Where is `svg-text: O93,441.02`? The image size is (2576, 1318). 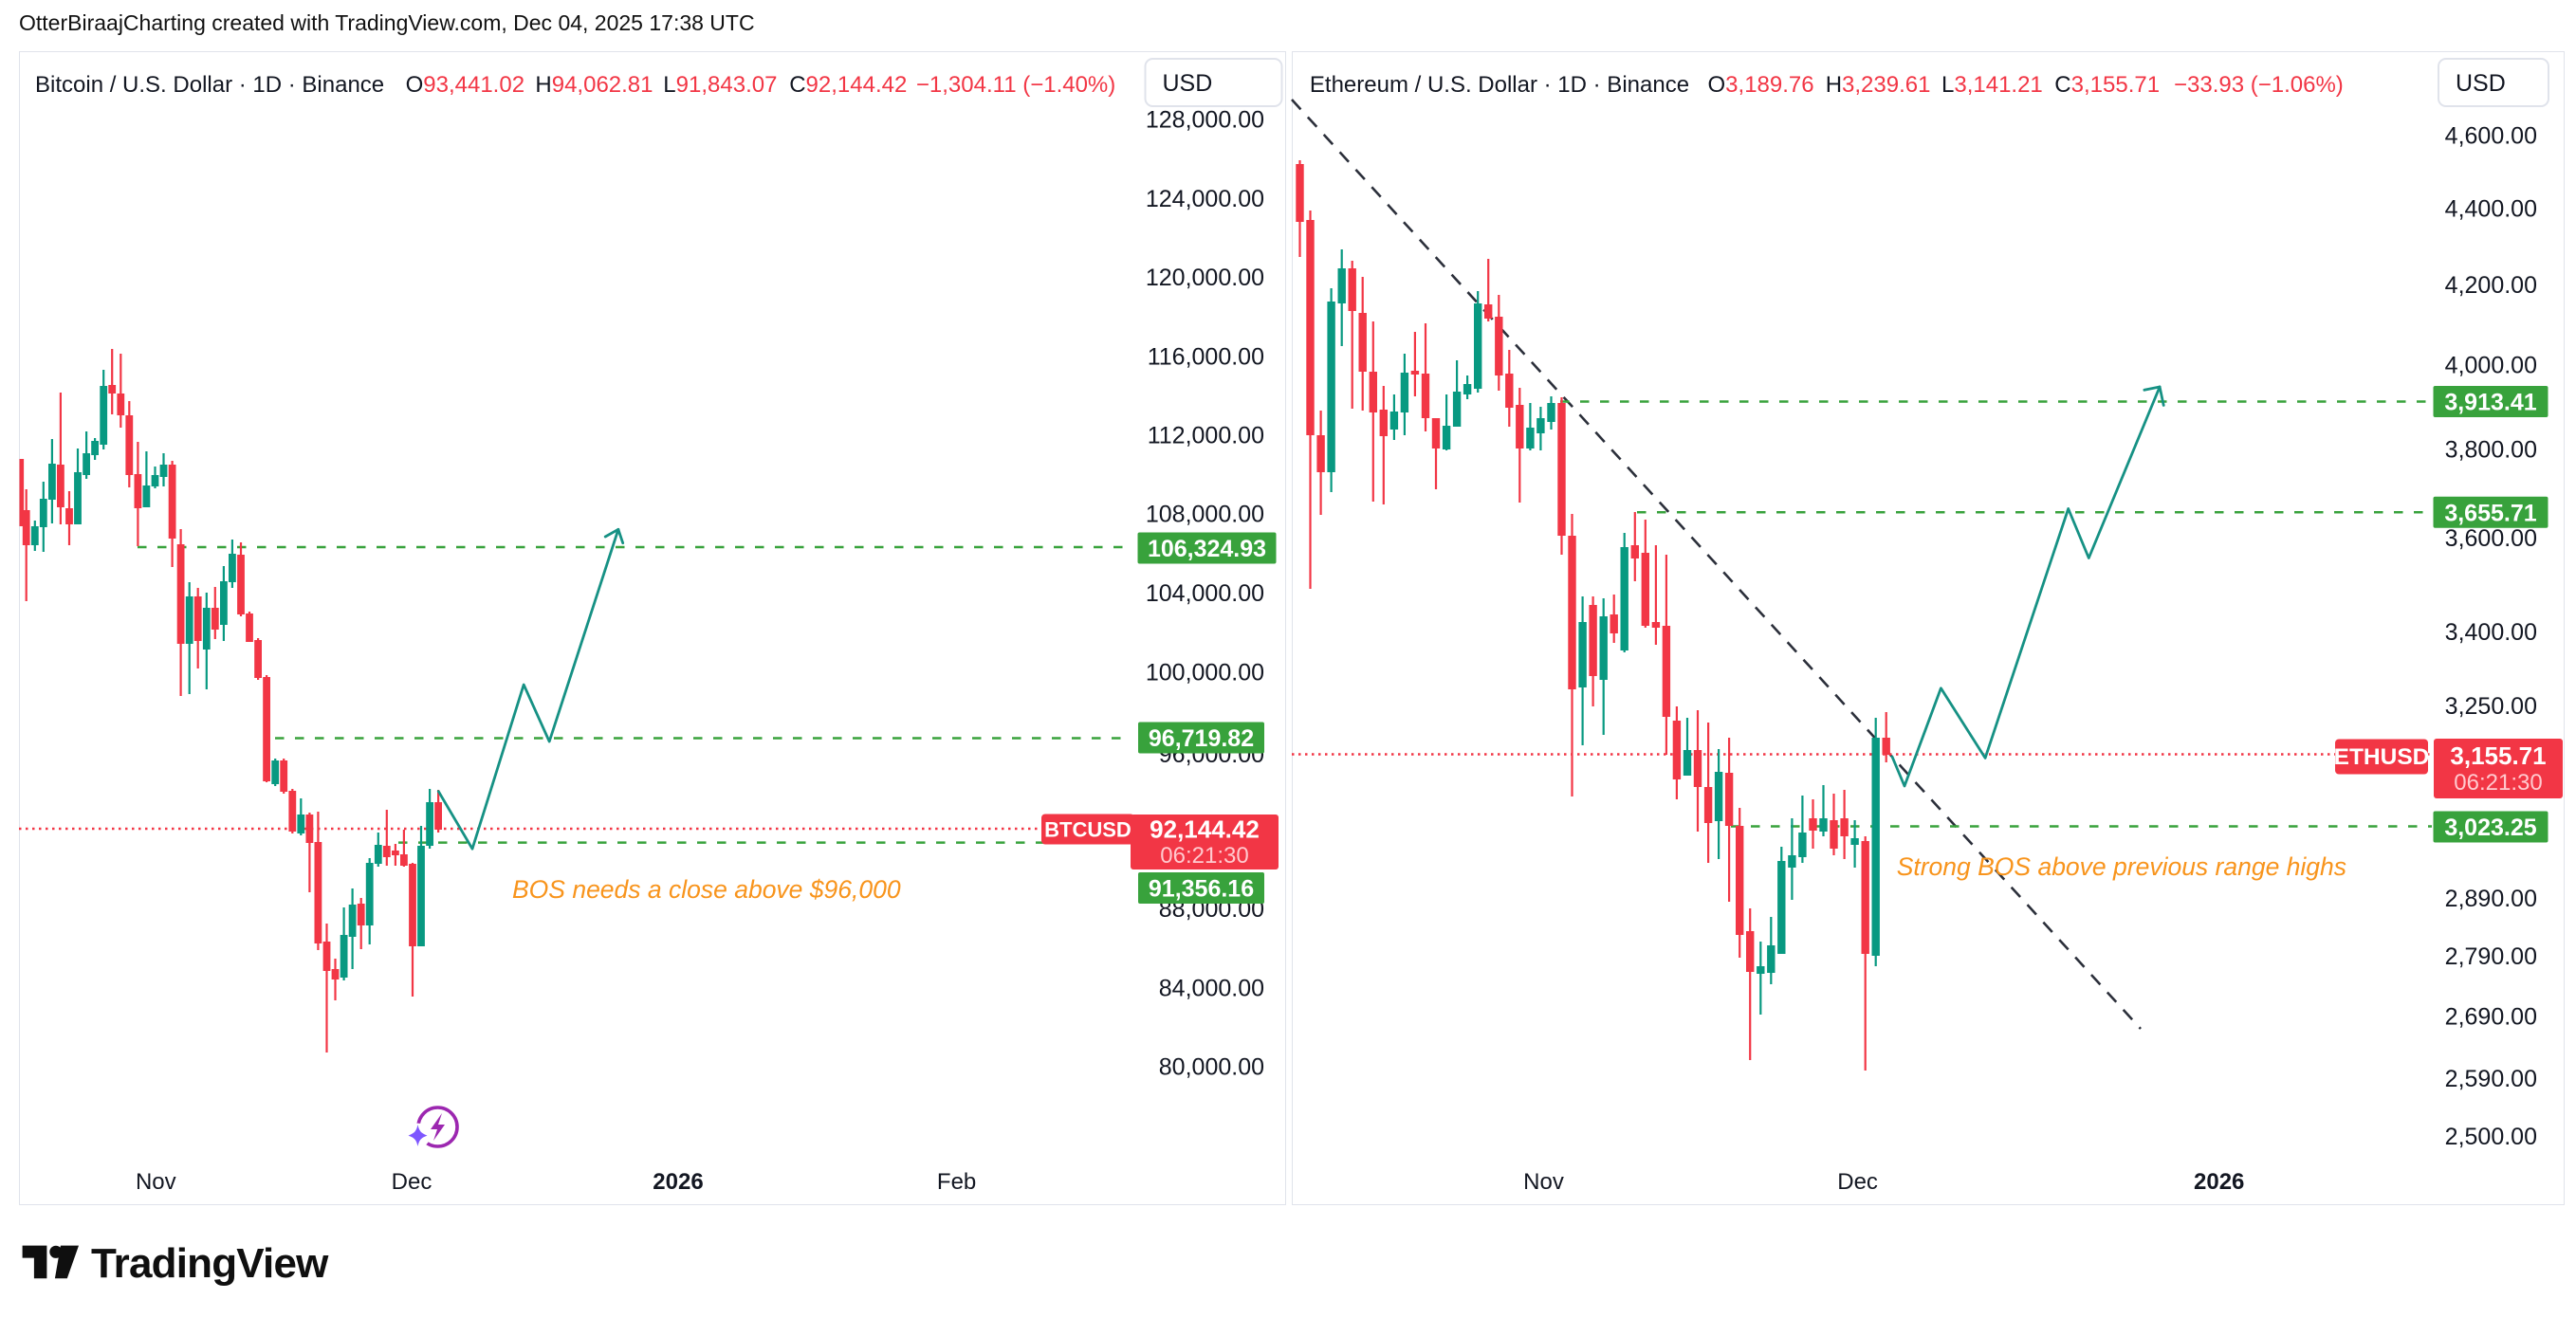 svg-text: O93,441.02 is located at coordinates (465, 85).